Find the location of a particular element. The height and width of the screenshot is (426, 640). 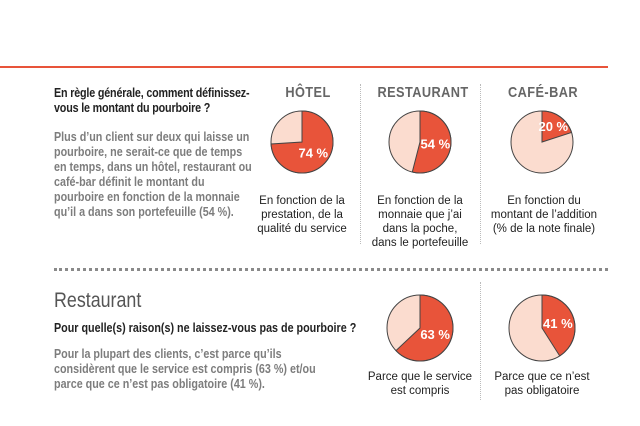

pie-value-label: 20 % is located at coordinates (553, 126).